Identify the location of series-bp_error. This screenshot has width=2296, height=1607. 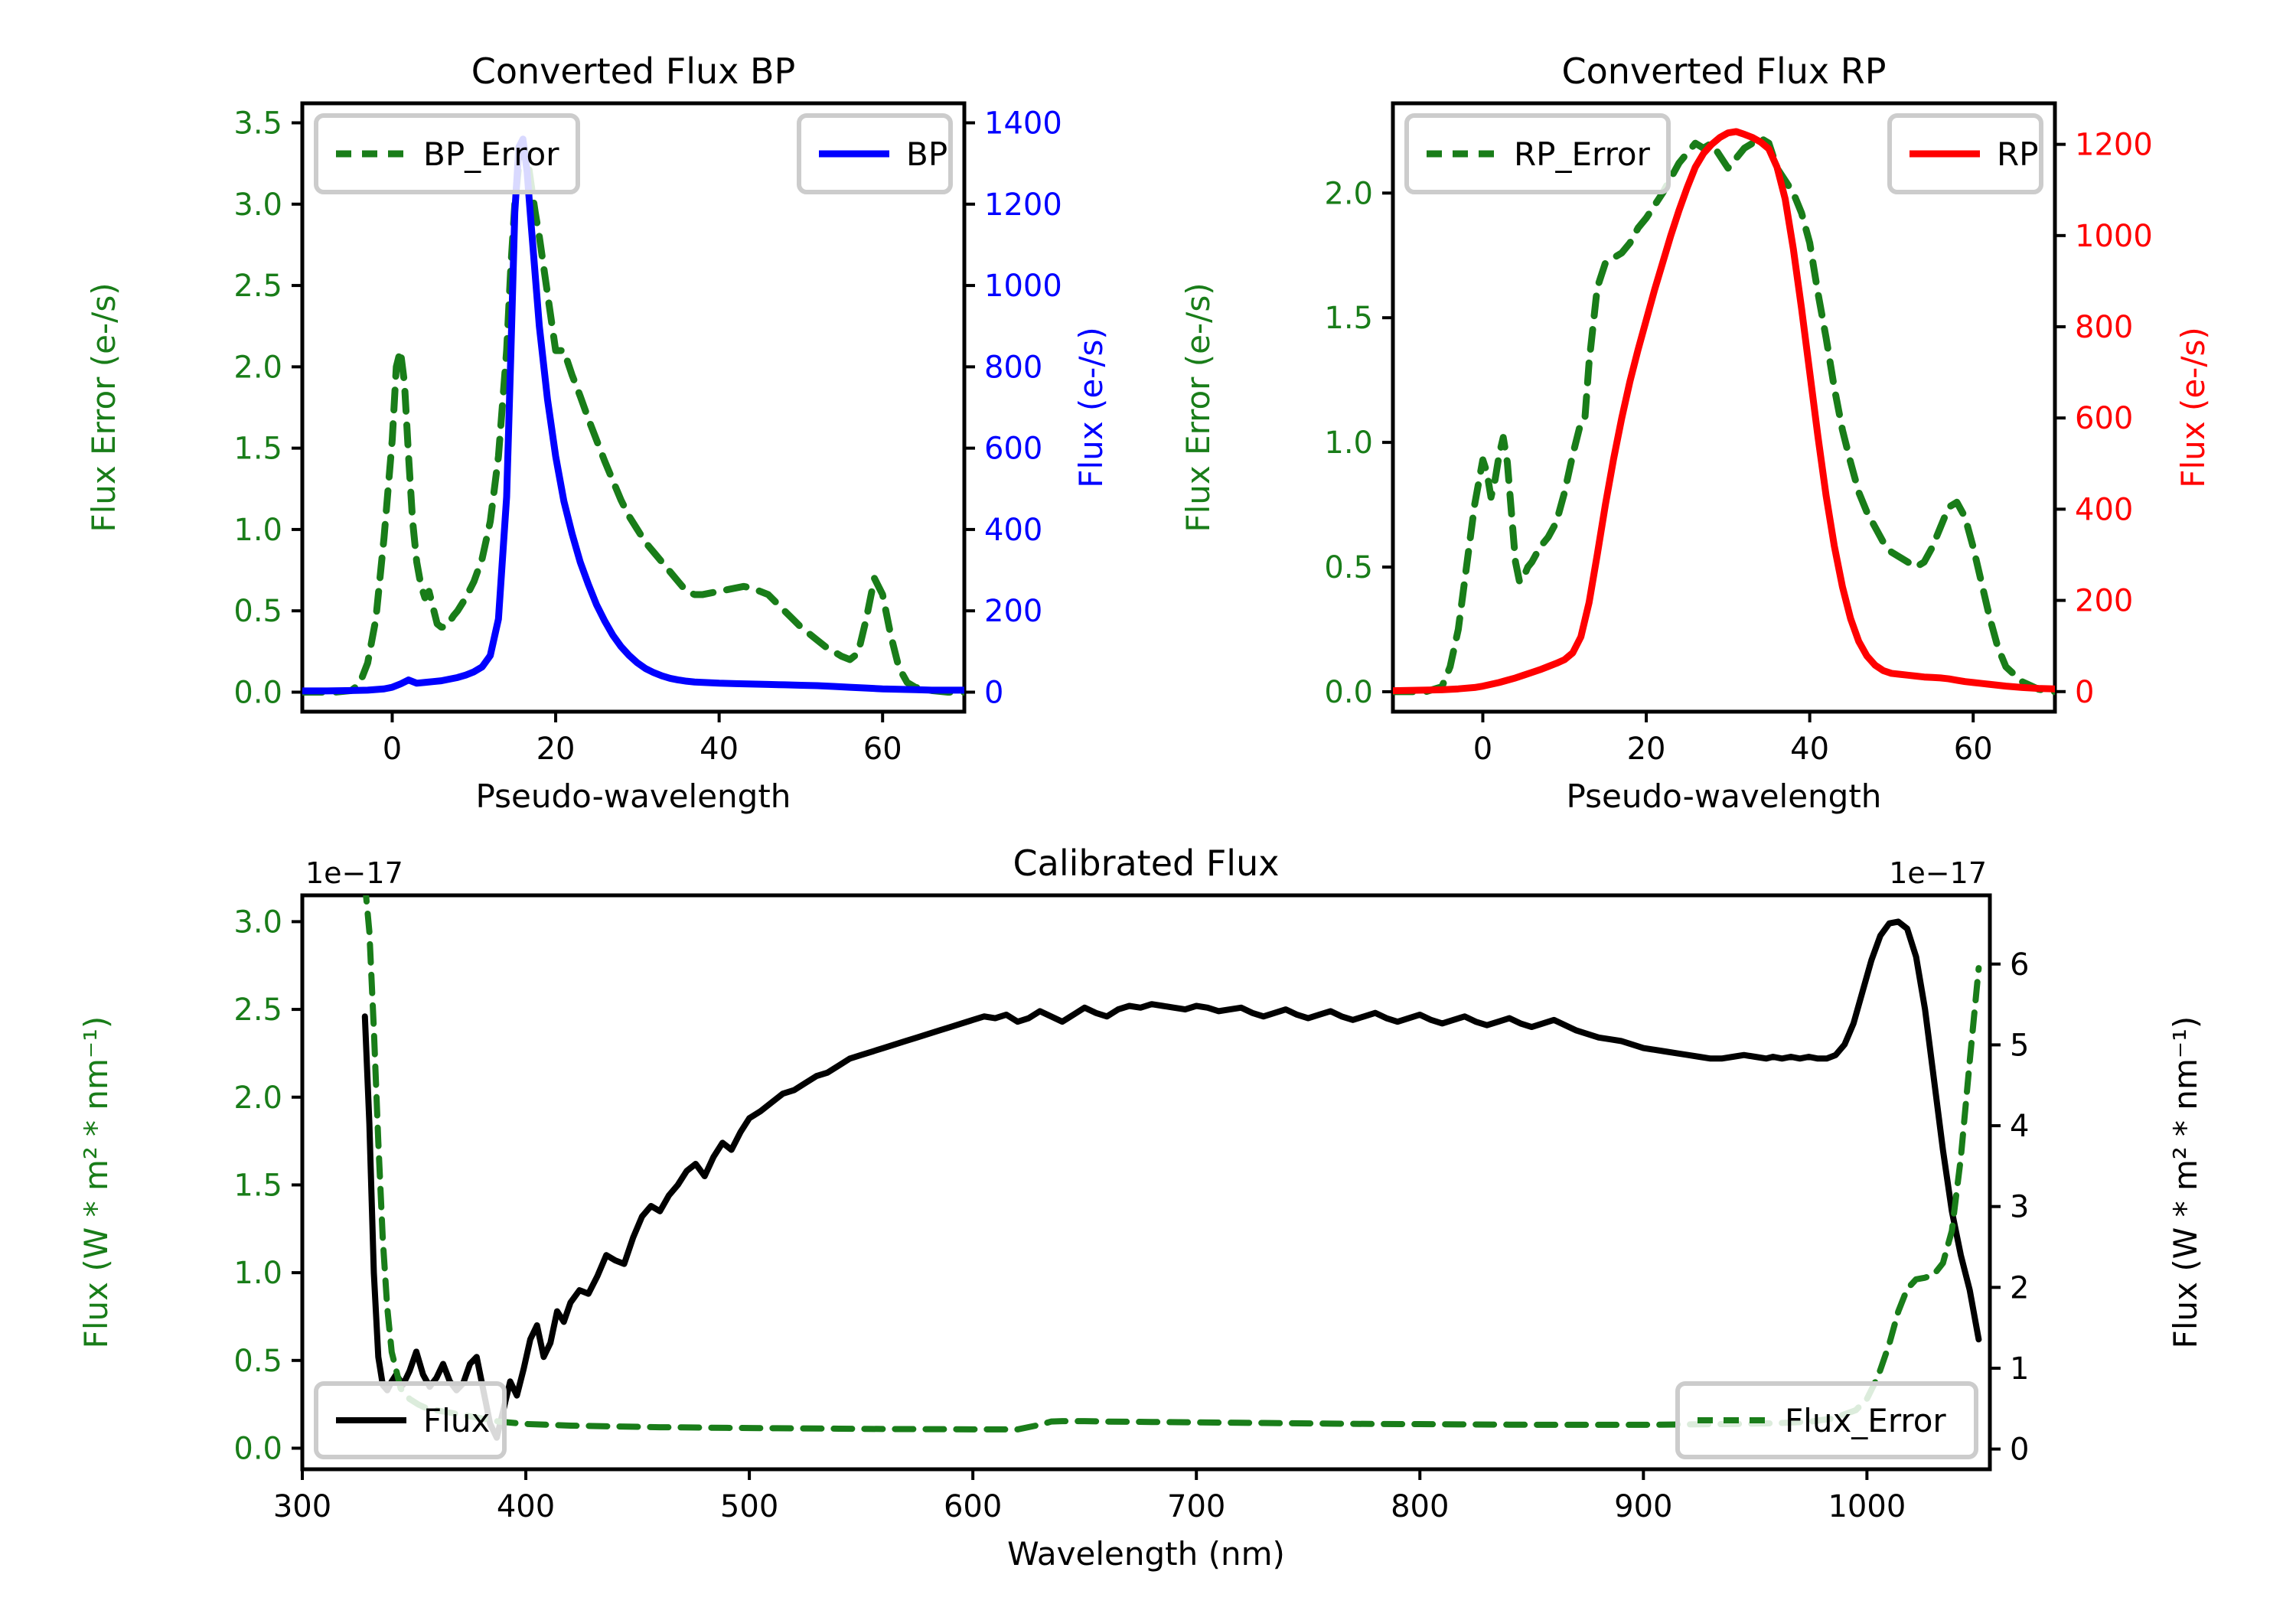
(633, 419).